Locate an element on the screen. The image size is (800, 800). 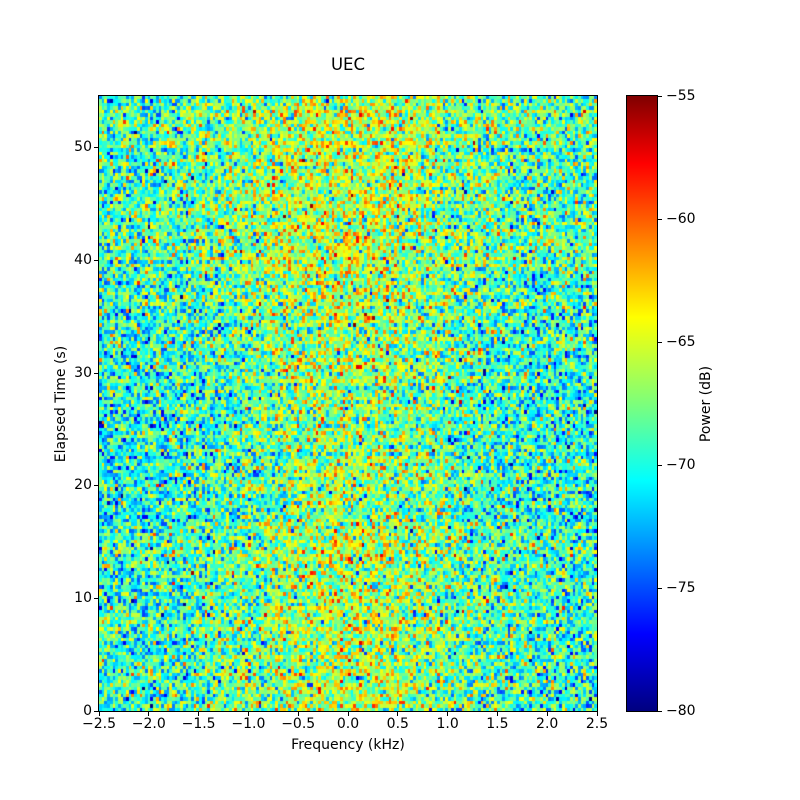
y-tick-label: 20 is located at coordinates (83, 485).